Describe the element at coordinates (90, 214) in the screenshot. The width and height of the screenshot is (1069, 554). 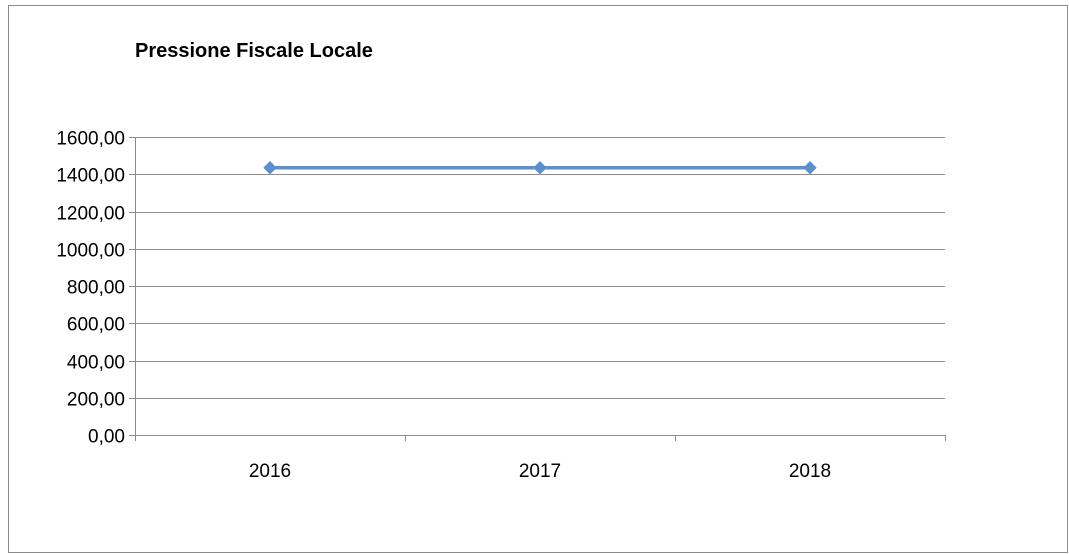
I see `y-tick-label: 1200,00` at that location.